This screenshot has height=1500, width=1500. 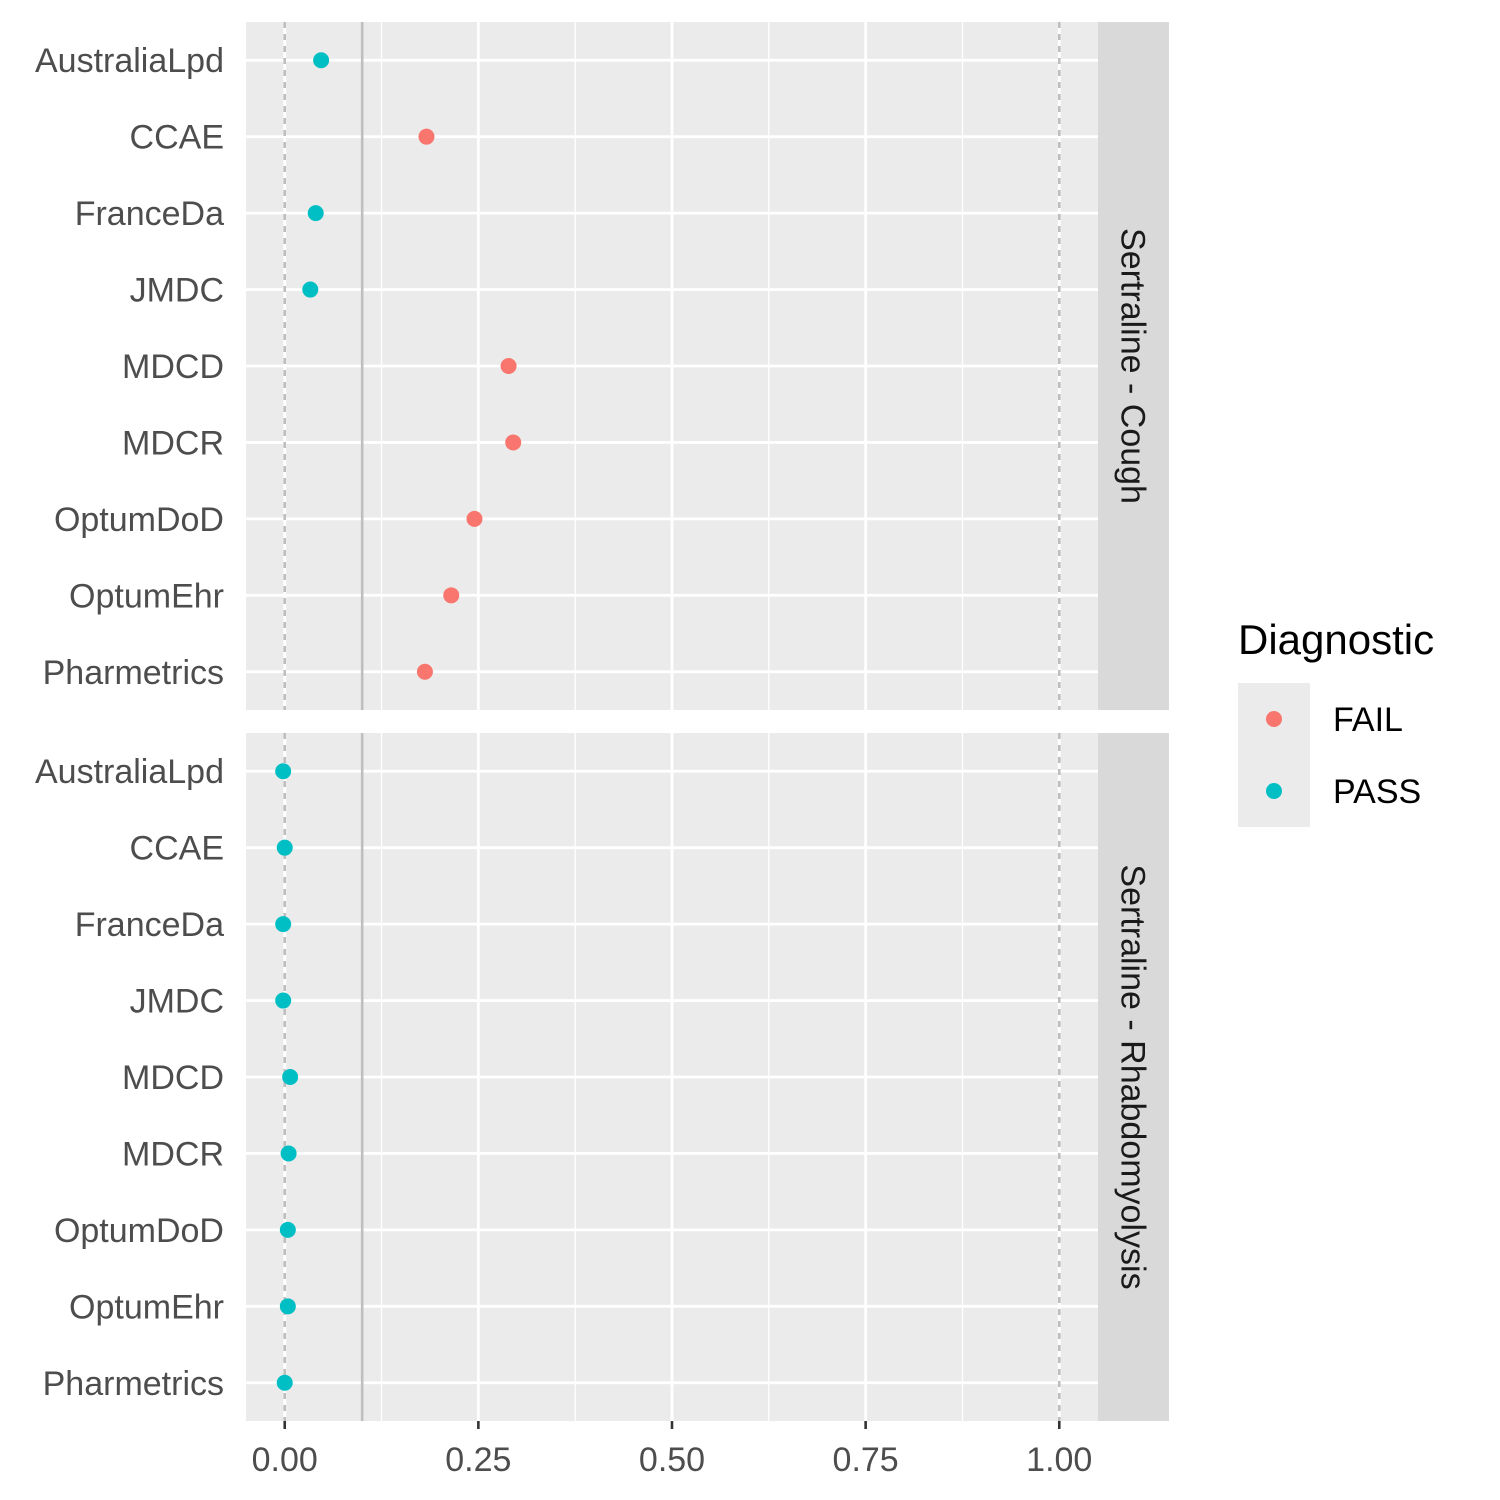 What do you see at coordinates (478, 1460) in the screenshot?
I see `x-tick-label: 0.25` at bounding box center [478, 1460].